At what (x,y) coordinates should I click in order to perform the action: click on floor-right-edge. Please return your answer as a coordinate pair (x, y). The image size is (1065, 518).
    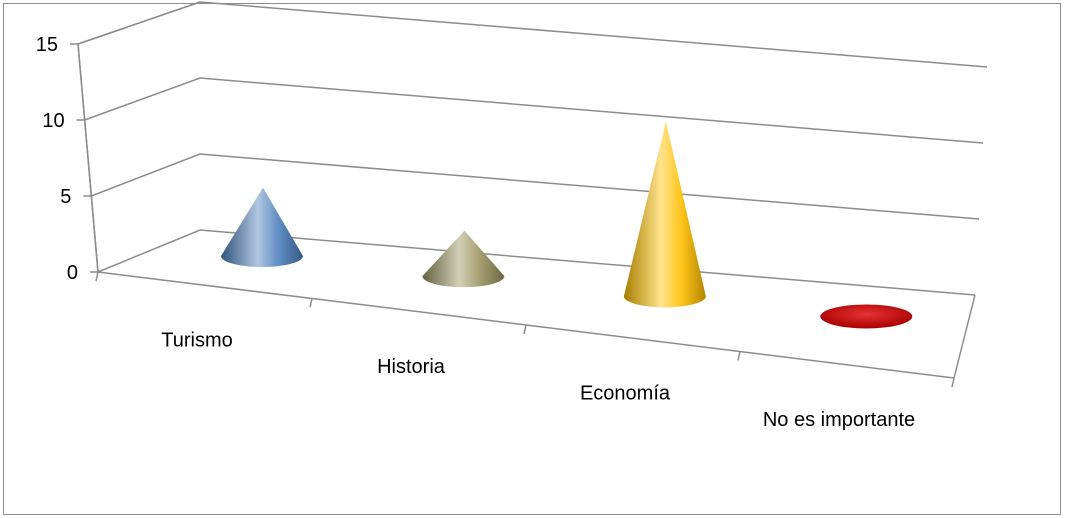
    Looking at the image, I should click on (964, 336).